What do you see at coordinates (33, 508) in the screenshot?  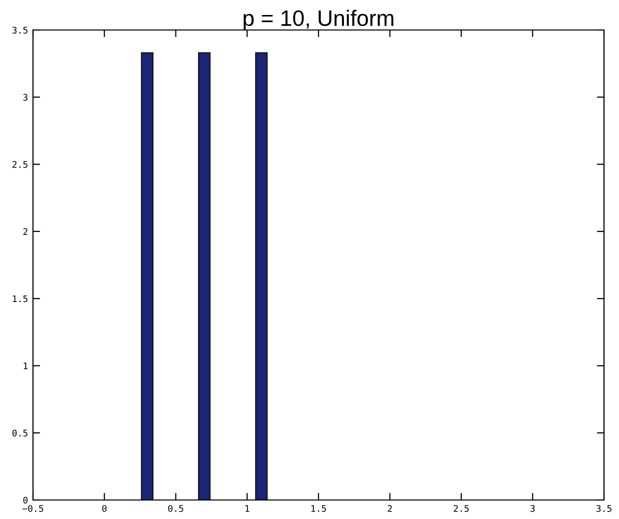 I see `x-tick-label: −0.5` at bounding box center [33, 508].